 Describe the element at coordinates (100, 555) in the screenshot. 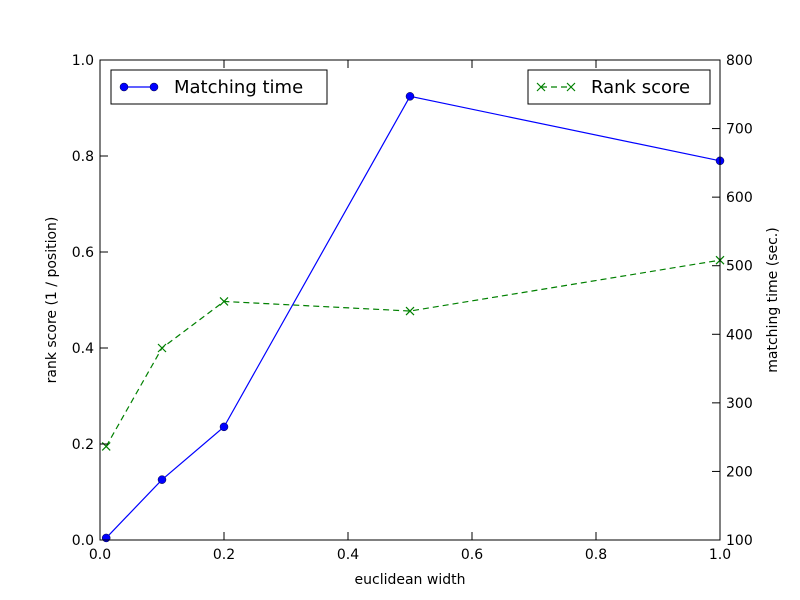

I see `x-tick-label: 0.0` at that location.